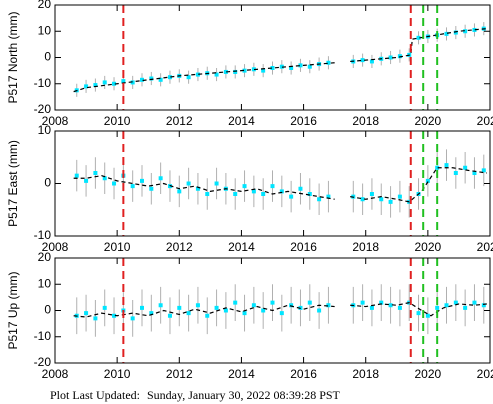 The width and height of the screenshot is (493, 404). What do you see at coordinates (13, 57) in the screenshot?
I see `y-axis-label: P517 North (mm)` at bounding box center [13, 57].